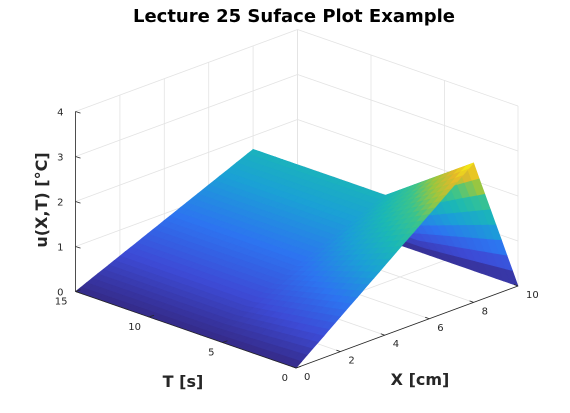  I want to click on x-tick-label: 6, so click(440, 328).